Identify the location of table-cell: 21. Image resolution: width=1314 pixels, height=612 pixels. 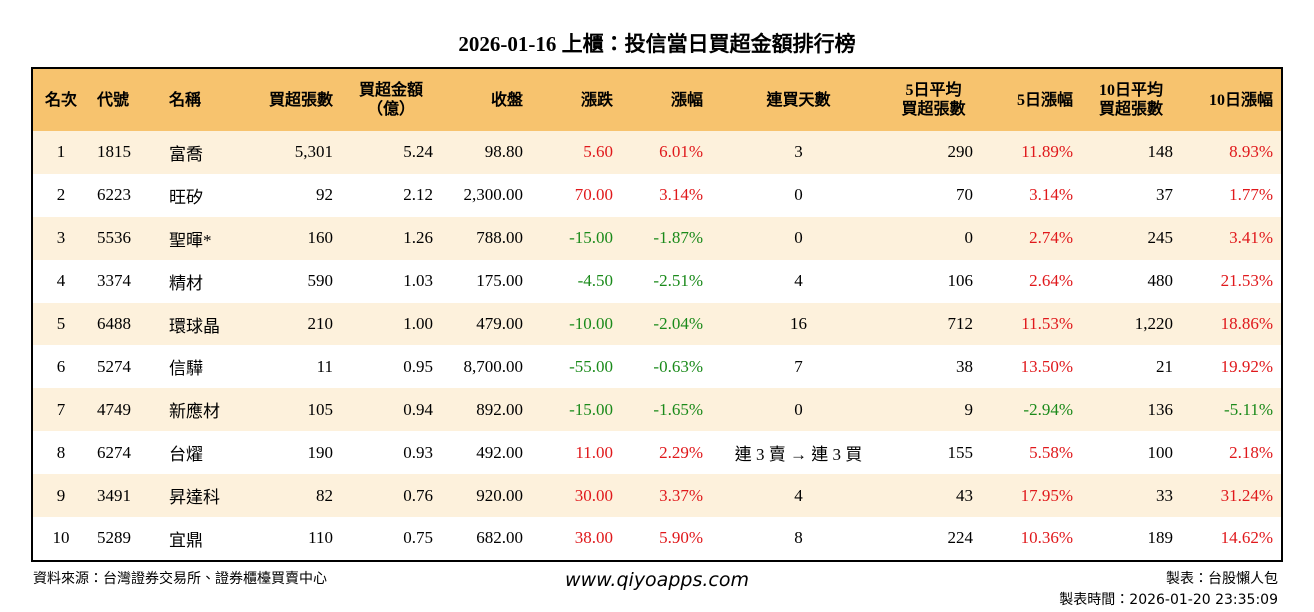
(1164, 366).